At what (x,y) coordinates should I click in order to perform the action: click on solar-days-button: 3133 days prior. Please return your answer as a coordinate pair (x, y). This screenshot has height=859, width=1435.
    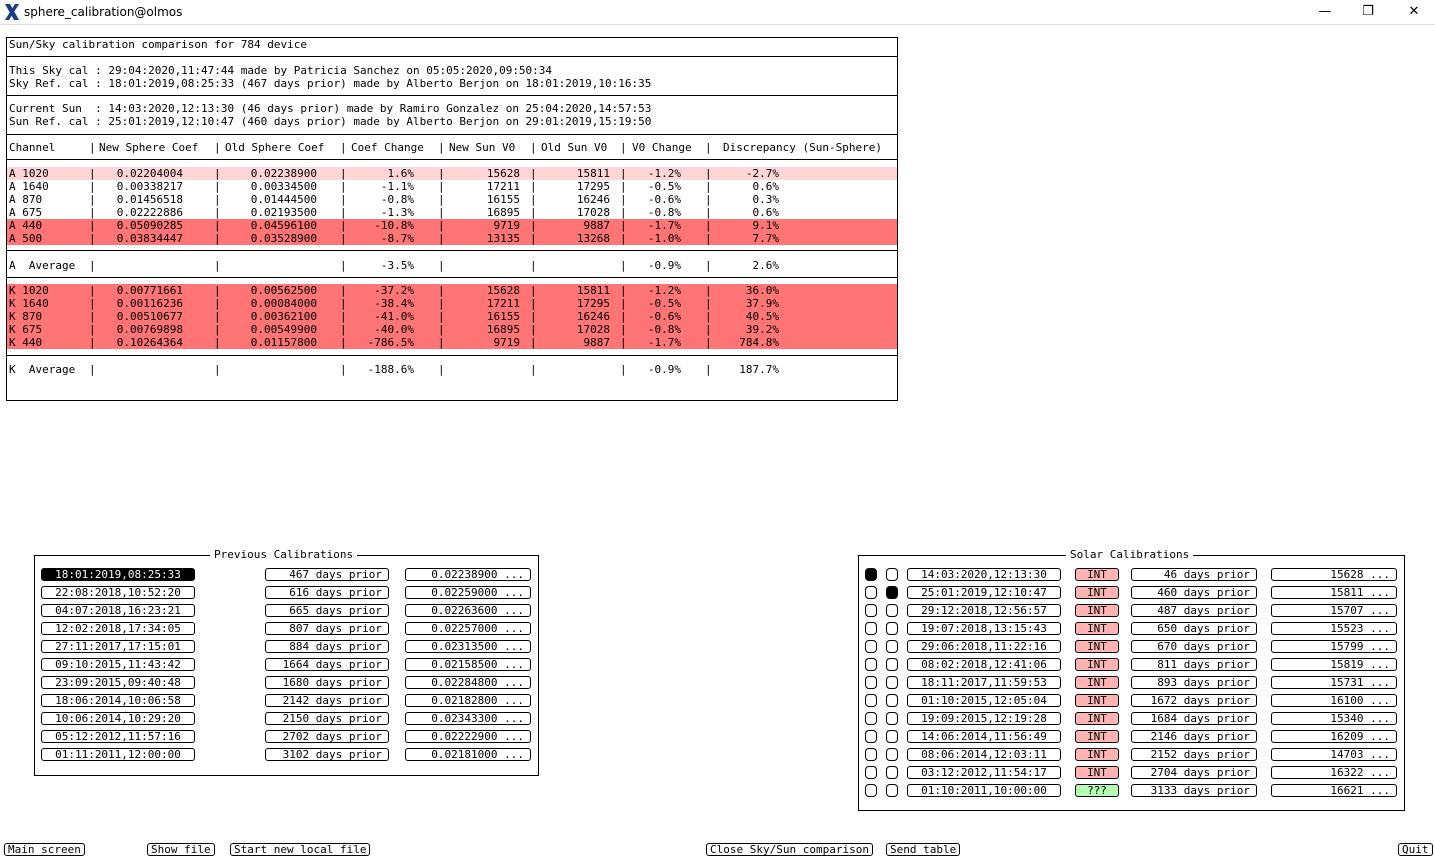
    Looking at the image, I should click on (1194, 790).